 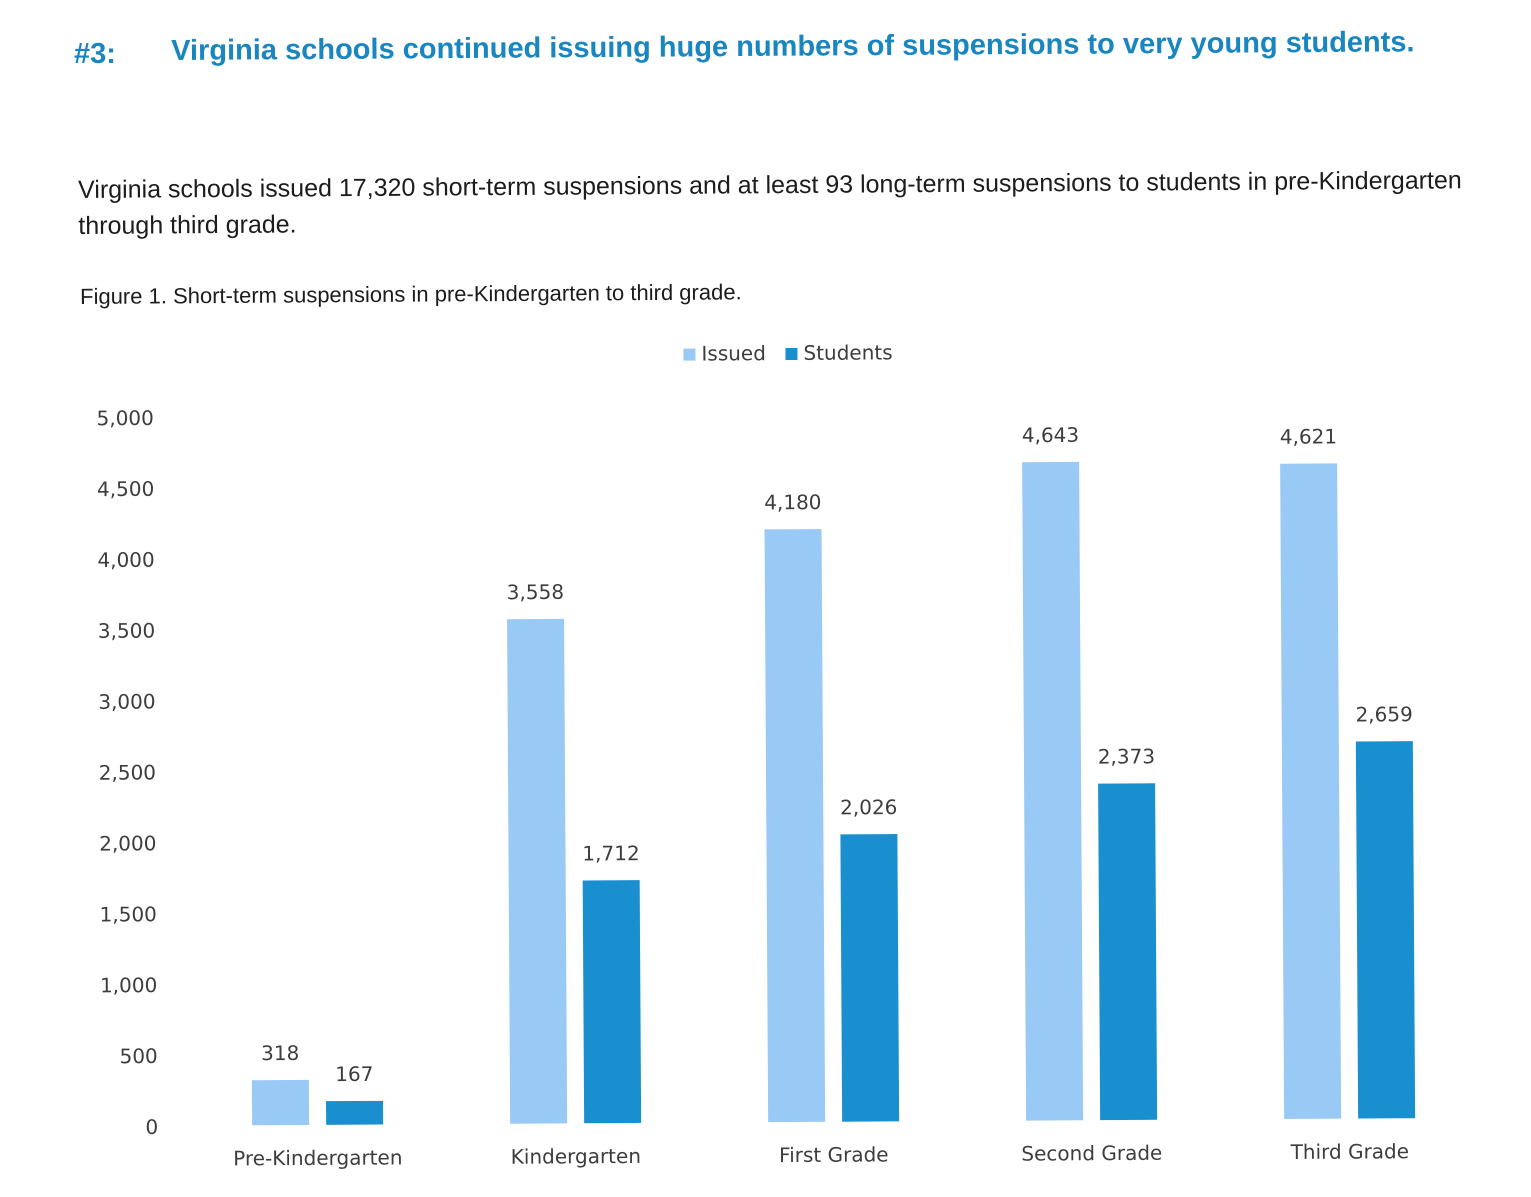 I want to click on y-tick-label: 1,000, so click(x=128, y=985).